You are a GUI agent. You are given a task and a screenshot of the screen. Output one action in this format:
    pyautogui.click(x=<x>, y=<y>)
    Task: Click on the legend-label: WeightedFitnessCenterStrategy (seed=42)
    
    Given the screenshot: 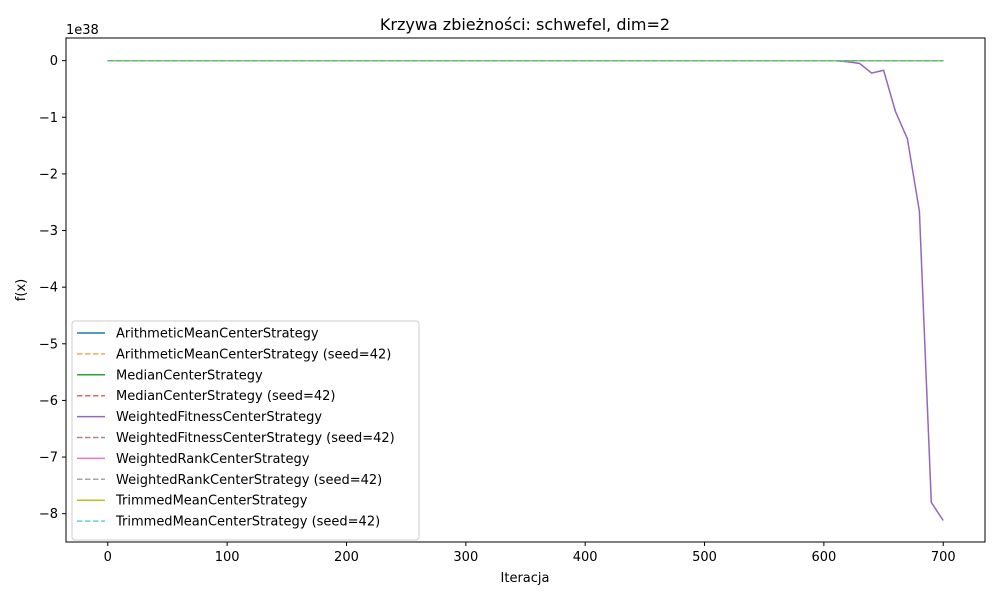 What is the action you would take?
    pyautogui.click(x=255, y=438)
    